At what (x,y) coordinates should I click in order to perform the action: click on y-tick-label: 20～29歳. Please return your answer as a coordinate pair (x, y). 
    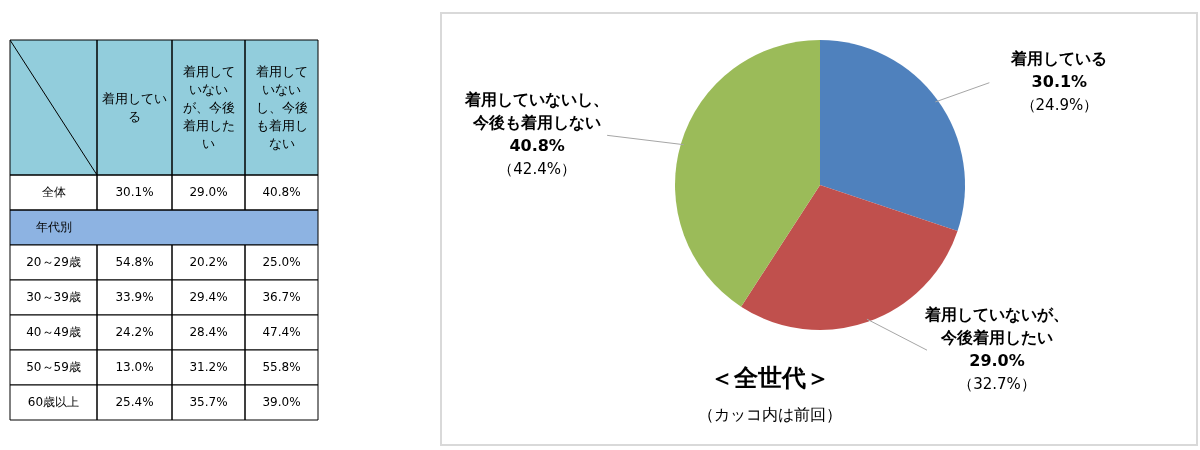
    Looking at the image, I should click on (53, 261).